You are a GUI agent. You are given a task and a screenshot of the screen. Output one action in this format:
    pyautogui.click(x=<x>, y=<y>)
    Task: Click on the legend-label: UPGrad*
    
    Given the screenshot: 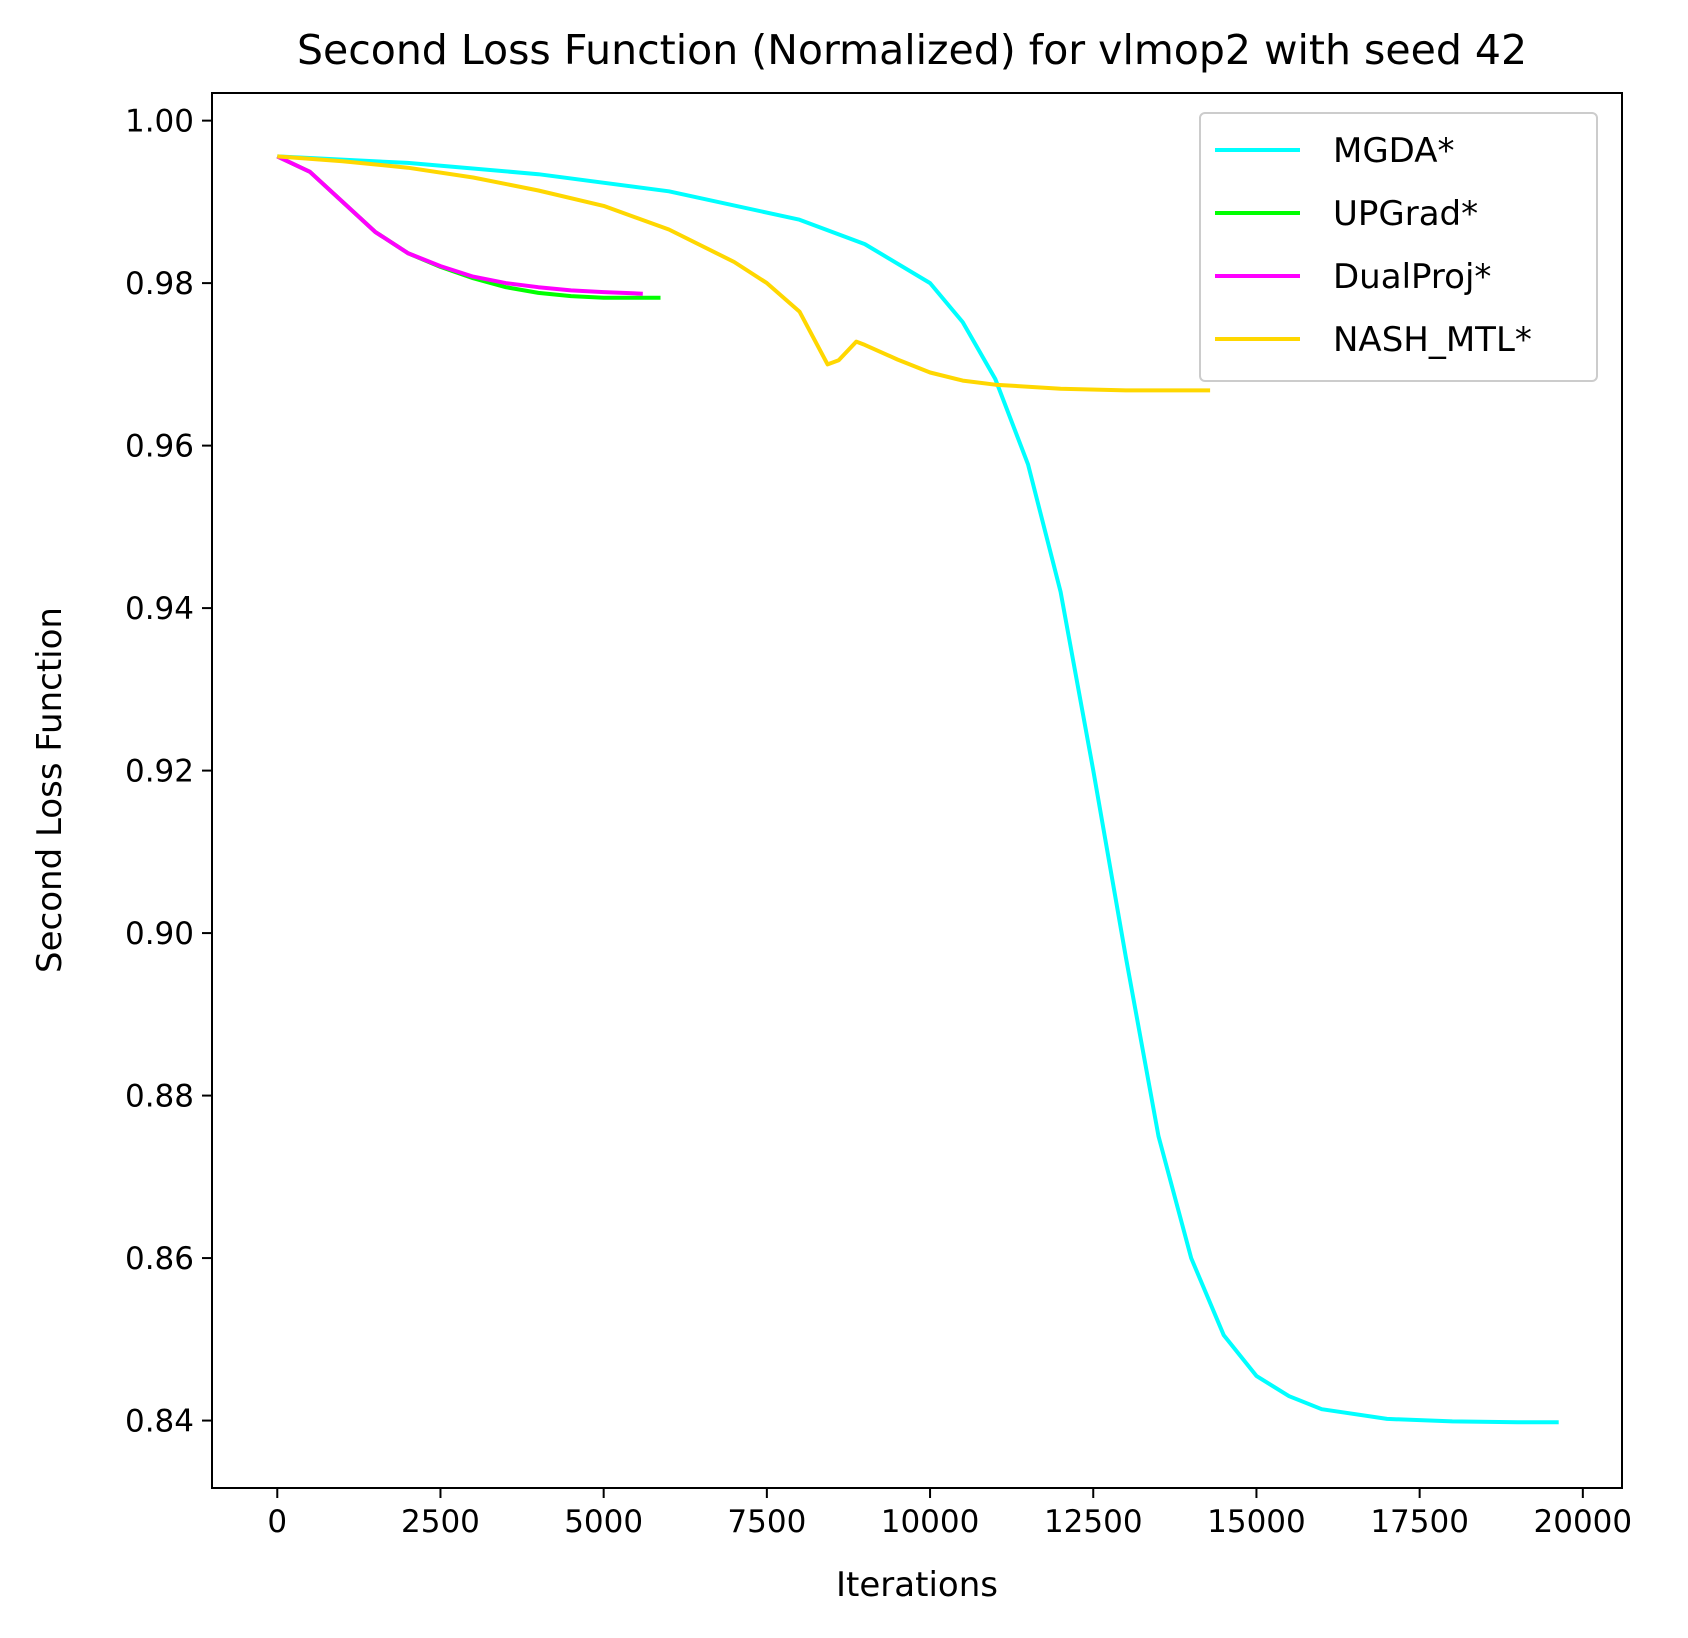 What is the action you would take?
    pyautogui.click(x=1405, y=214)
    